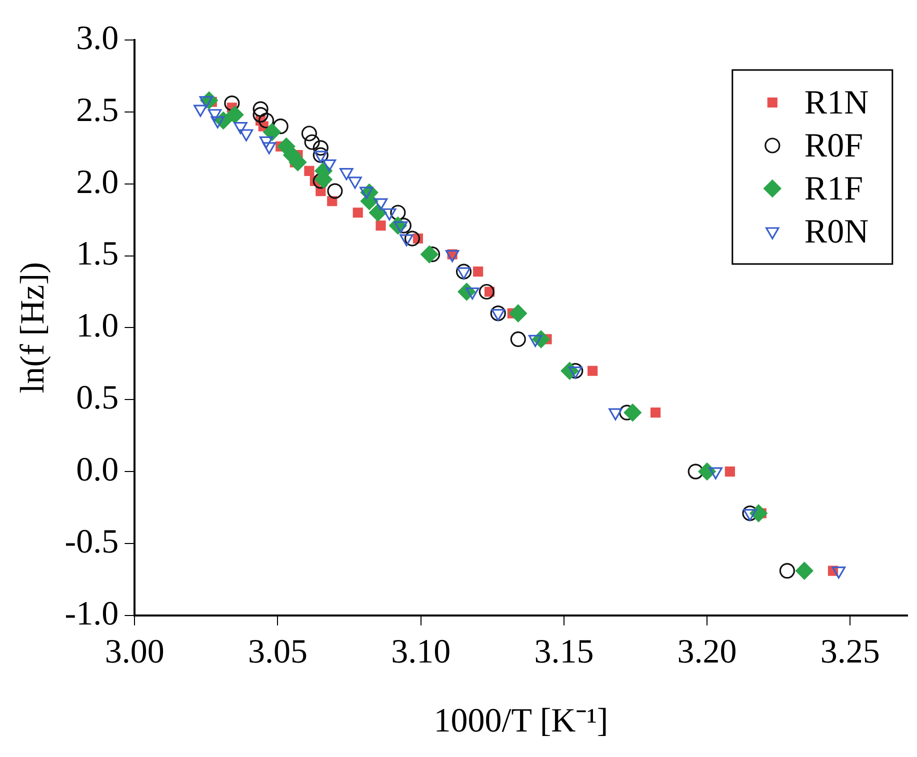 Image resolution: width=917 pixels, height=757 pixels. I want to click on x-axis-title: 1000/T [K⁻¹], so click(521, 721).